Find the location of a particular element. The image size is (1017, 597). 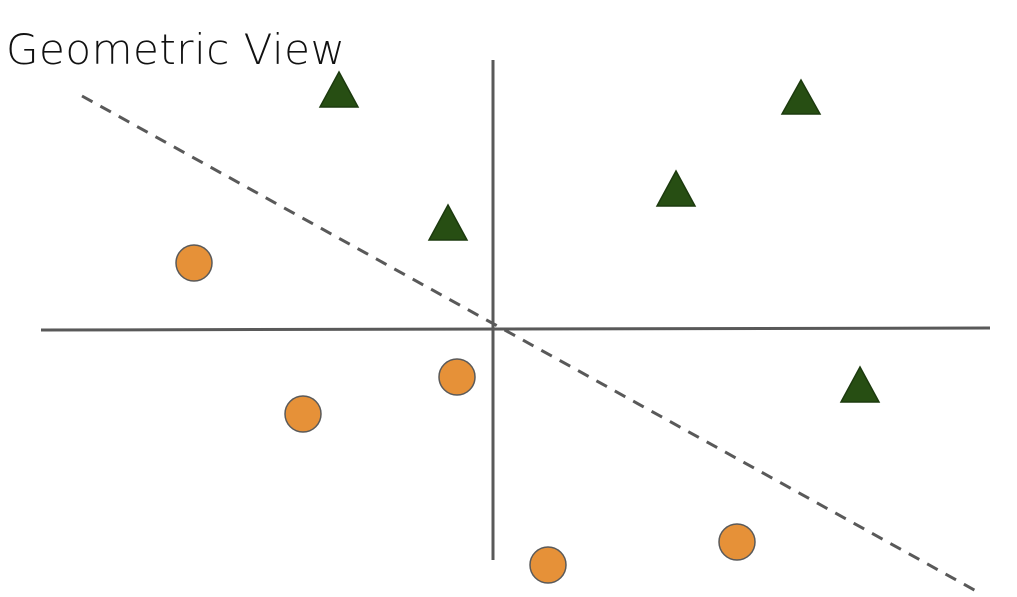

x-axis is located at coordinates (515, 329).